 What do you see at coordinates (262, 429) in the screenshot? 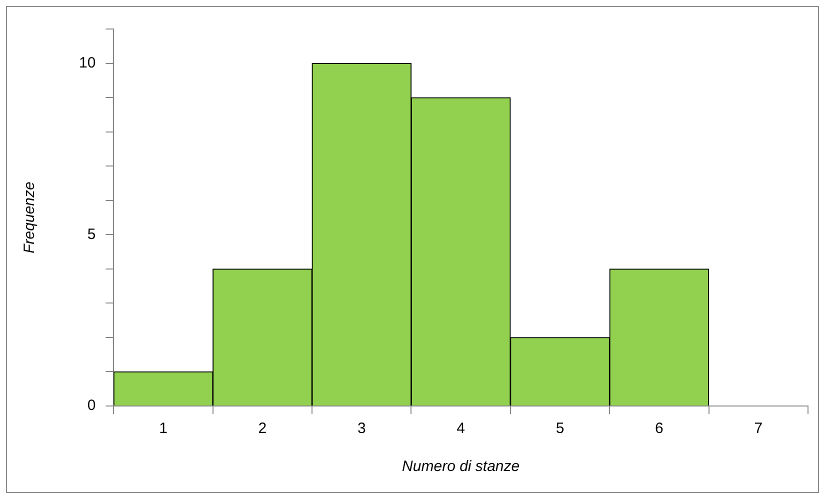
I see `x-tick-label: 2` at bounding box center [262, 429].